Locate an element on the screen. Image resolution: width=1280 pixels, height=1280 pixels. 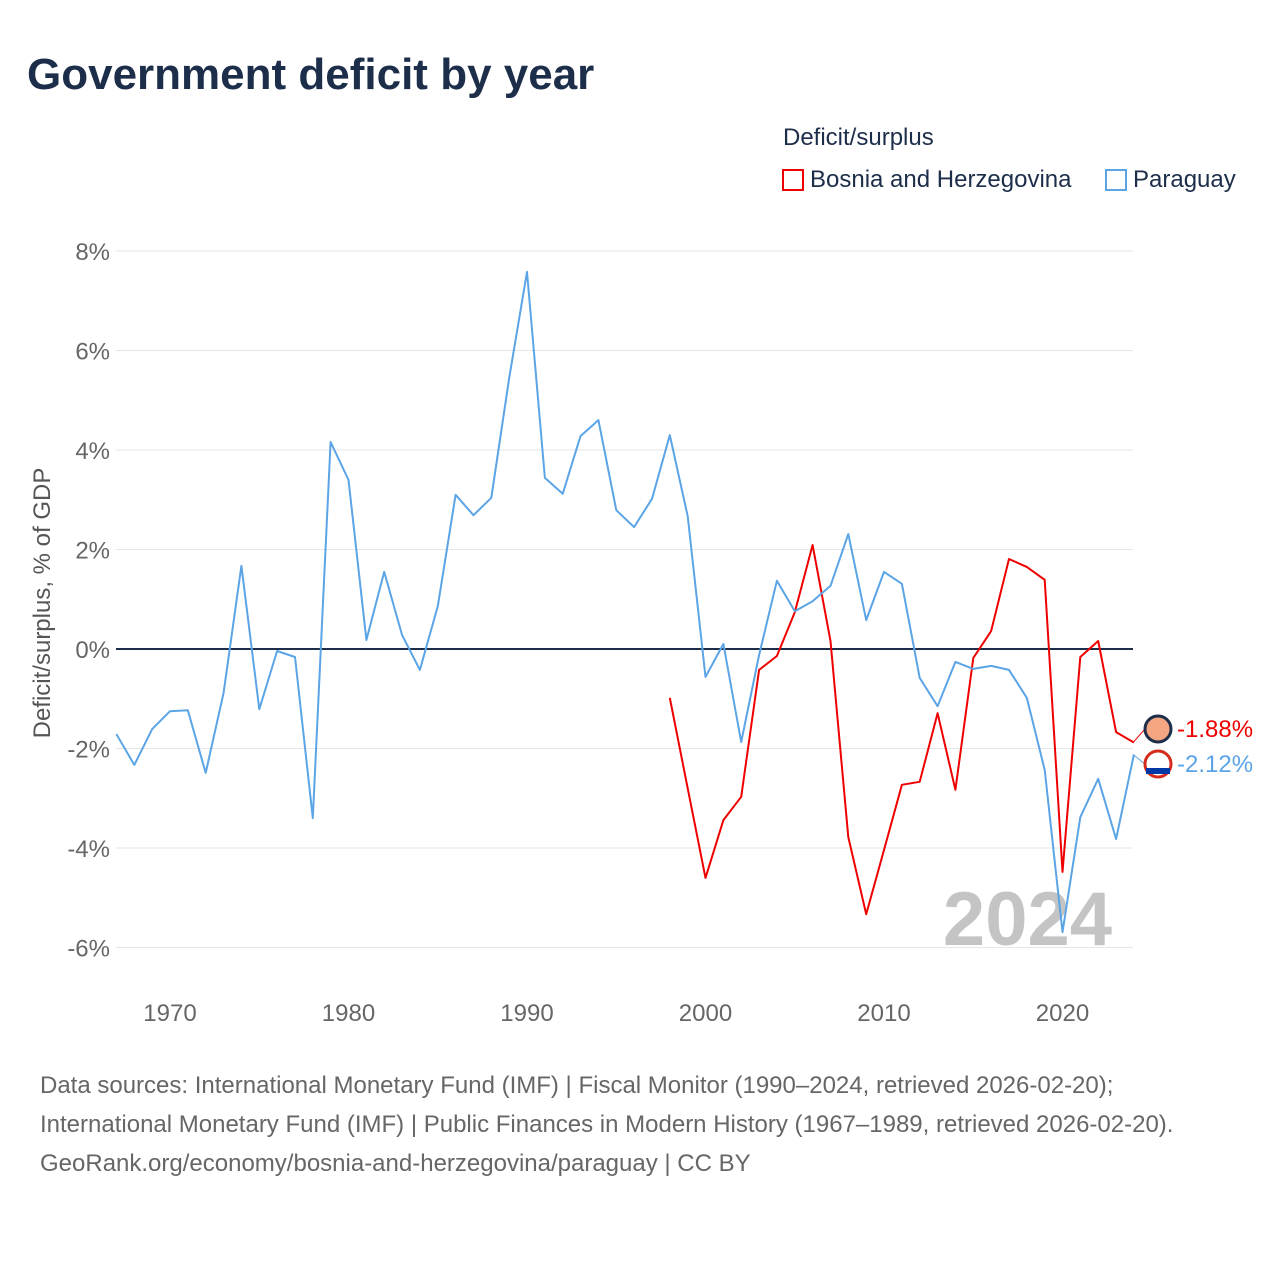
x-tick-label: 1980 is located at coordinates (348, 1013).